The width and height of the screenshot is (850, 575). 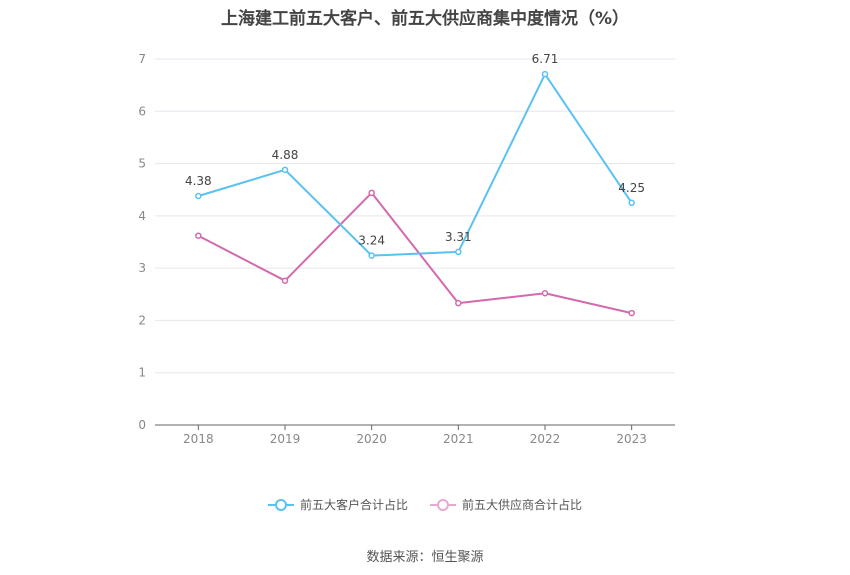 What do you see at coordinates (142, 111) in the screenshot?
I see `y-tick-label: 6` at bounding box center [142, 111].